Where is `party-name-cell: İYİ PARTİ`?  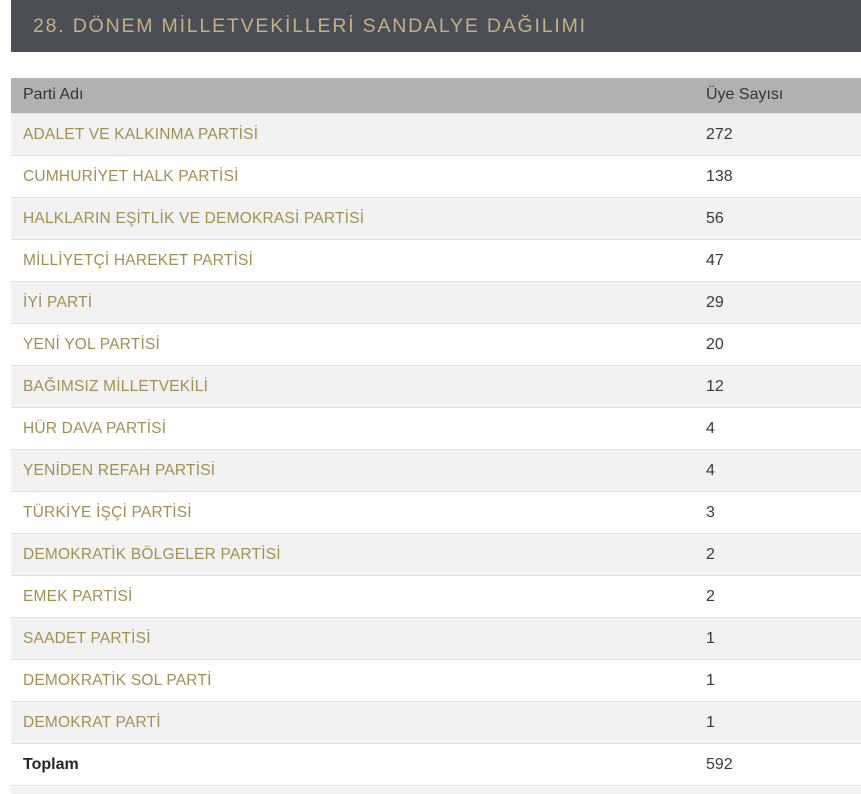 party-name-cell: İYİ PARTİ is located at coordinates (352, 301).